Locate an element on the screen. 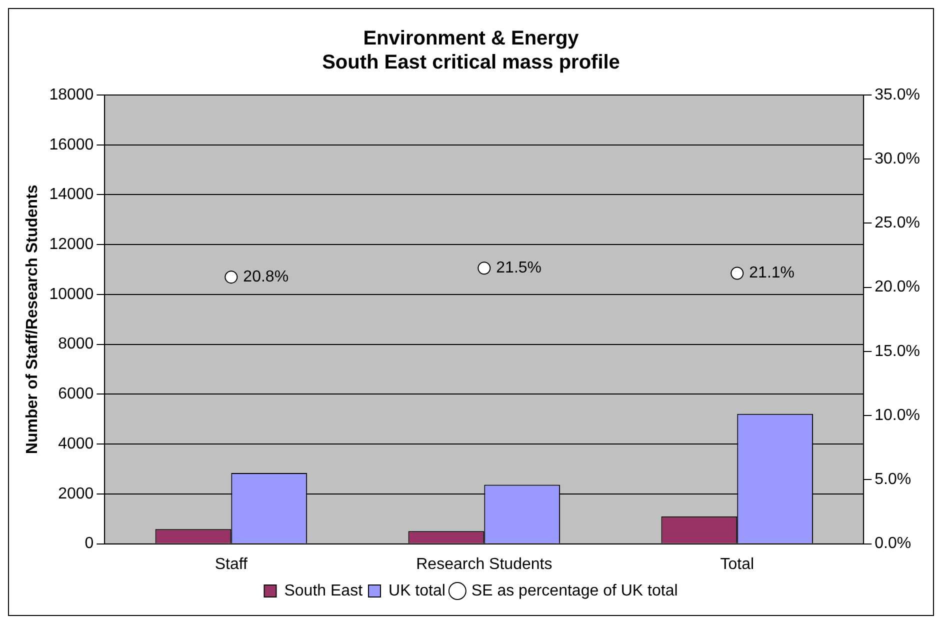 This screenshot has width=942, height=624. y2-tick-label: 0.0% is located at coordinates (893, 543).